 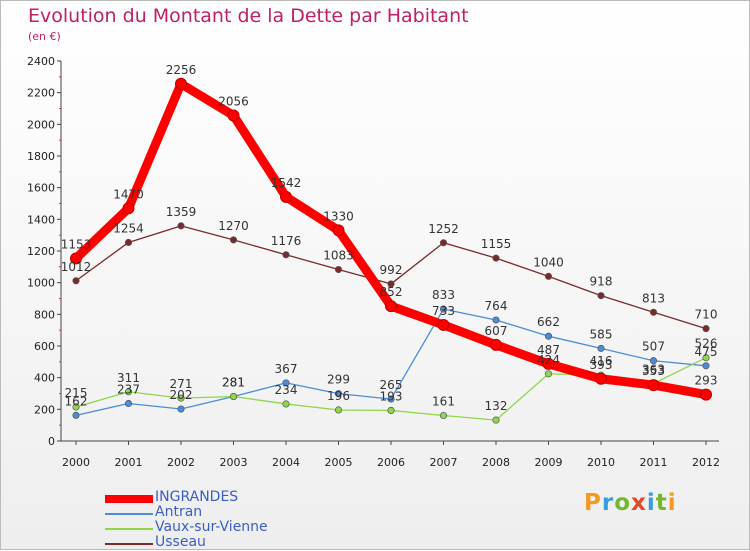 What do you see at coordinates (76, 267) in the screenshot?
I see `data-label: 1012` at bounding box center [76, 267].